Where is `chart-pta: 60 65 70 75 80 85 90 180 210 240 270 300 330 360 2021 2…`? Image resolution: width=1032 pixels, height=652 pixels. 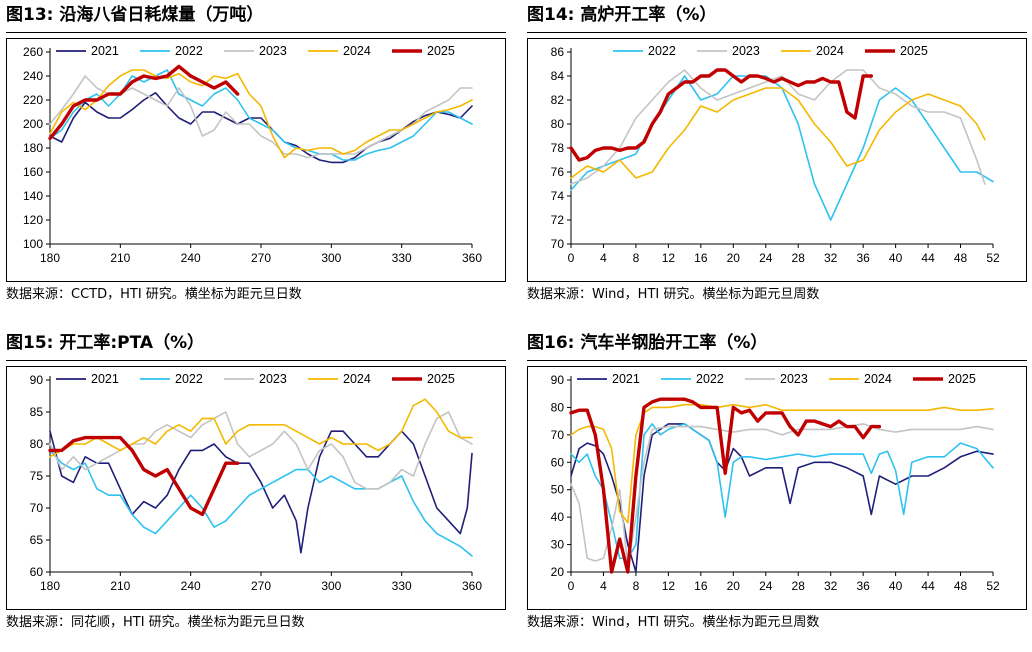 chart-pta: 60 65 70 75 80 85 90 180 210 240 270 300 330 360 2021 2… is located at coordinates (256, 482).